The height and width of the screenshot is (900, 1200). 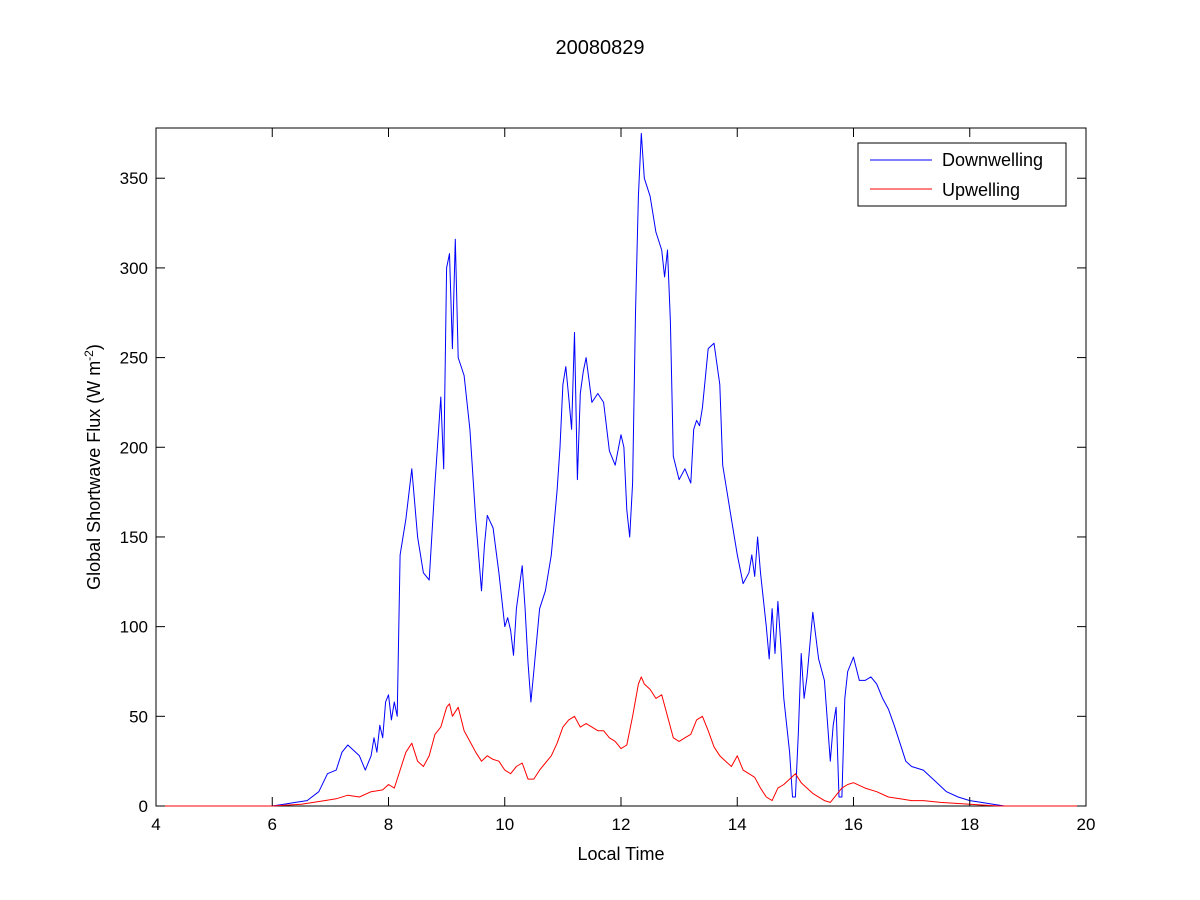 What do you see at coordinates (600, 48) in the screenshot?
I see `chart-title: 20080829` at bounding box center [600, 48].